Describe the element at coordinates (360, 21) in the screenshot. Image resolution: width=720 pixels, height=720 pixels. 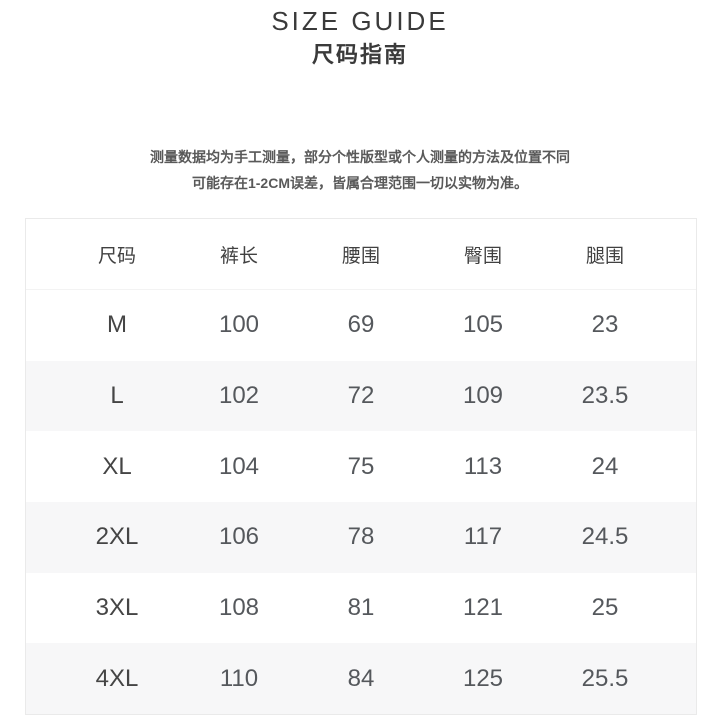
I see `page-title: SIZE GUIDE` at that location.